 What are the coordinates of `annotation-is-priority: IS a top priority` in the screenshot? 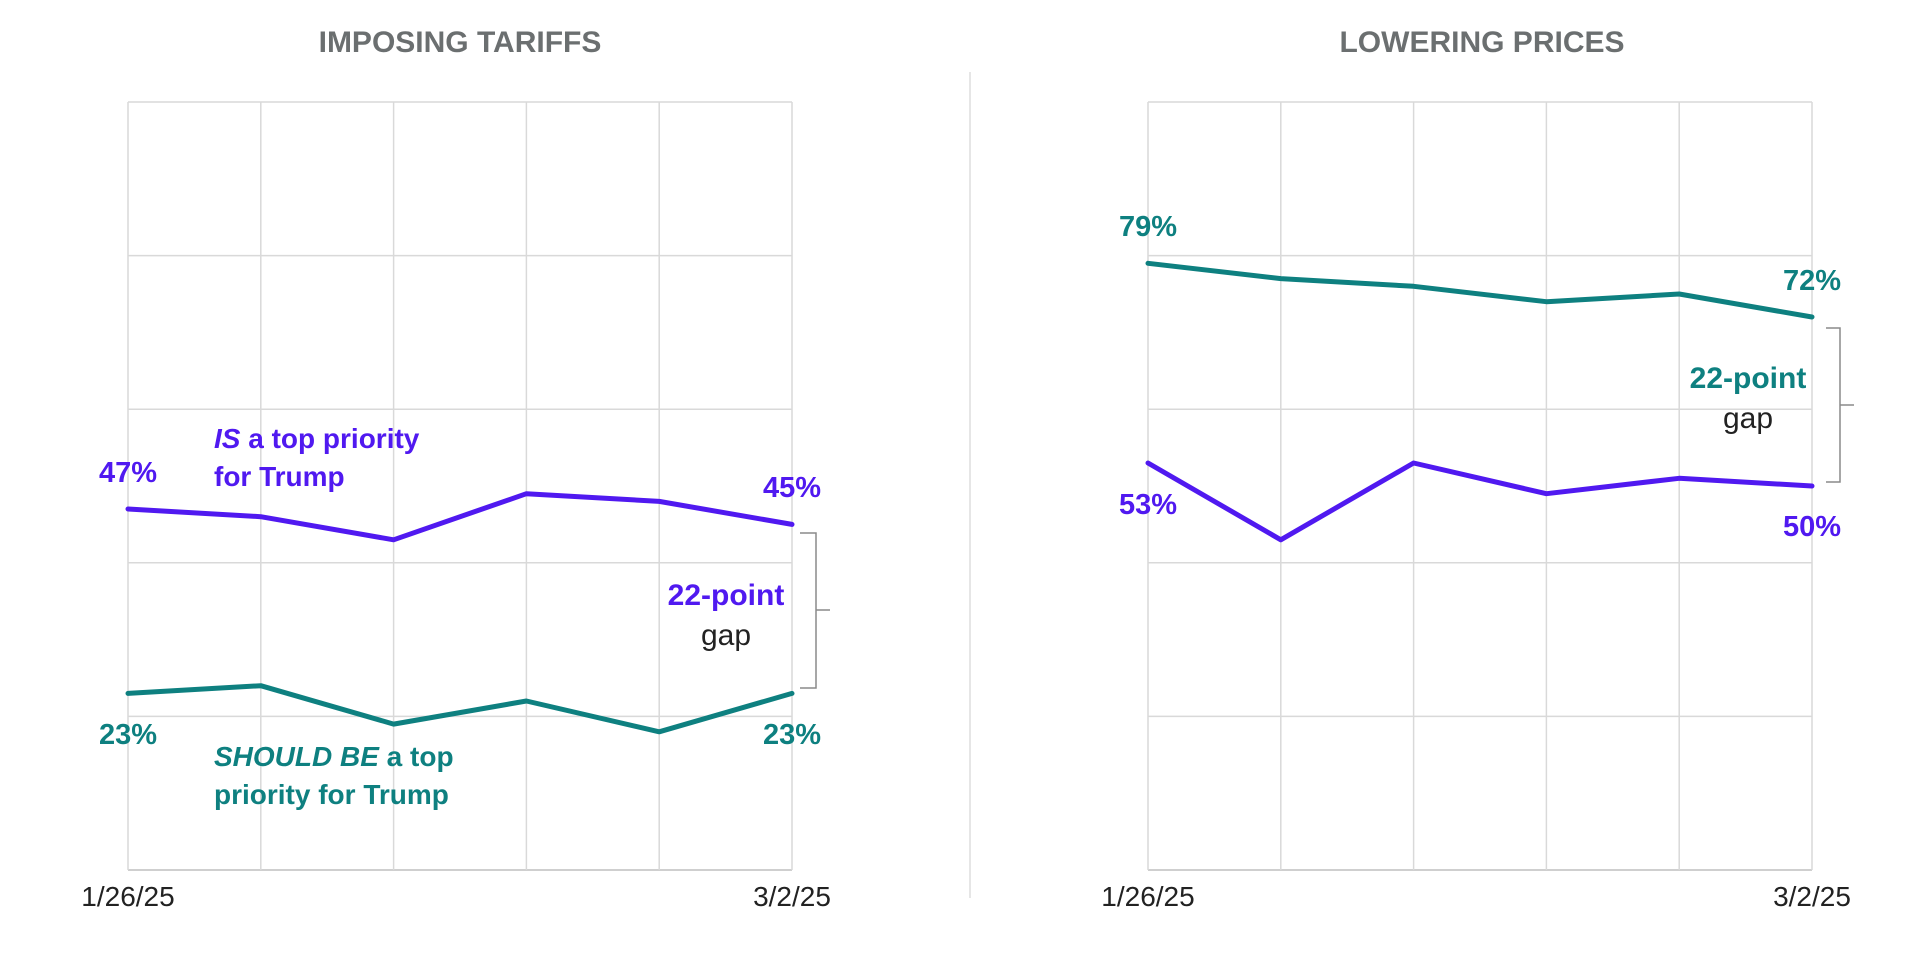 It's located at (317, 438).